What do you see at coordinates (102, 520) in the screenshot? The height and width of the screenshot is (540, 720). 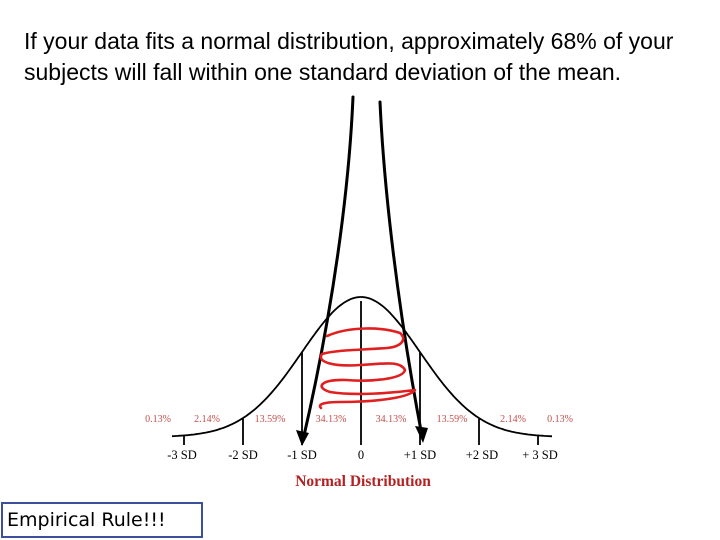 I see `empirical-rule-label: Empirical Rule!!!` at bounding box center [102, 520].